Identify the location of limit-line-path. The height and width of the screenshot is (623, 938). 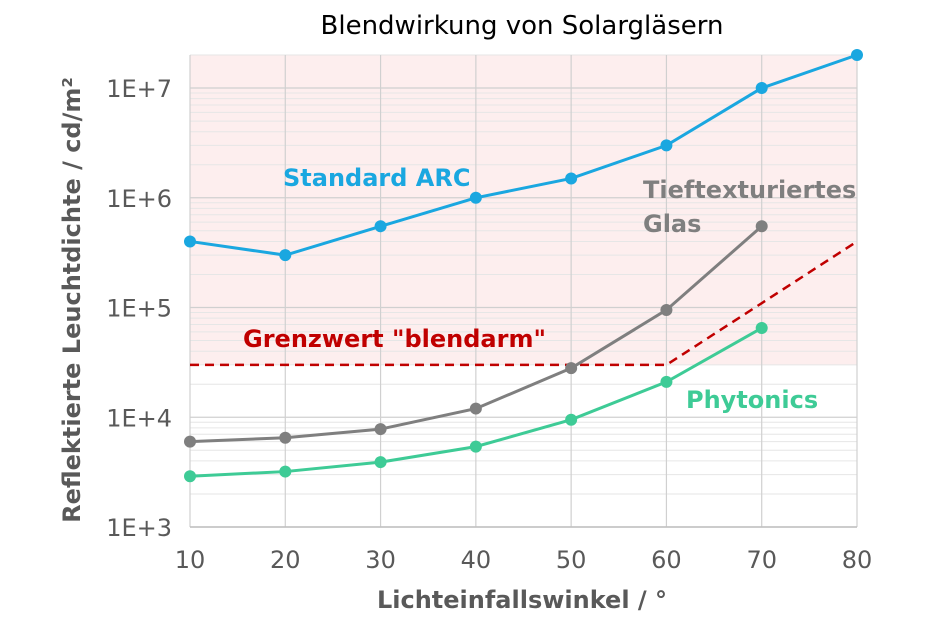
(524, 303).